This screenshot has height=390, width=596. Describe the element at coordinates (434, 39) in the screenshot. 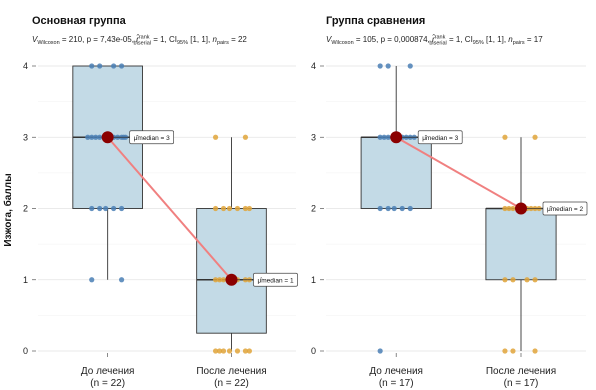

I see `subtitle-r-symbol: r̂` at that location.